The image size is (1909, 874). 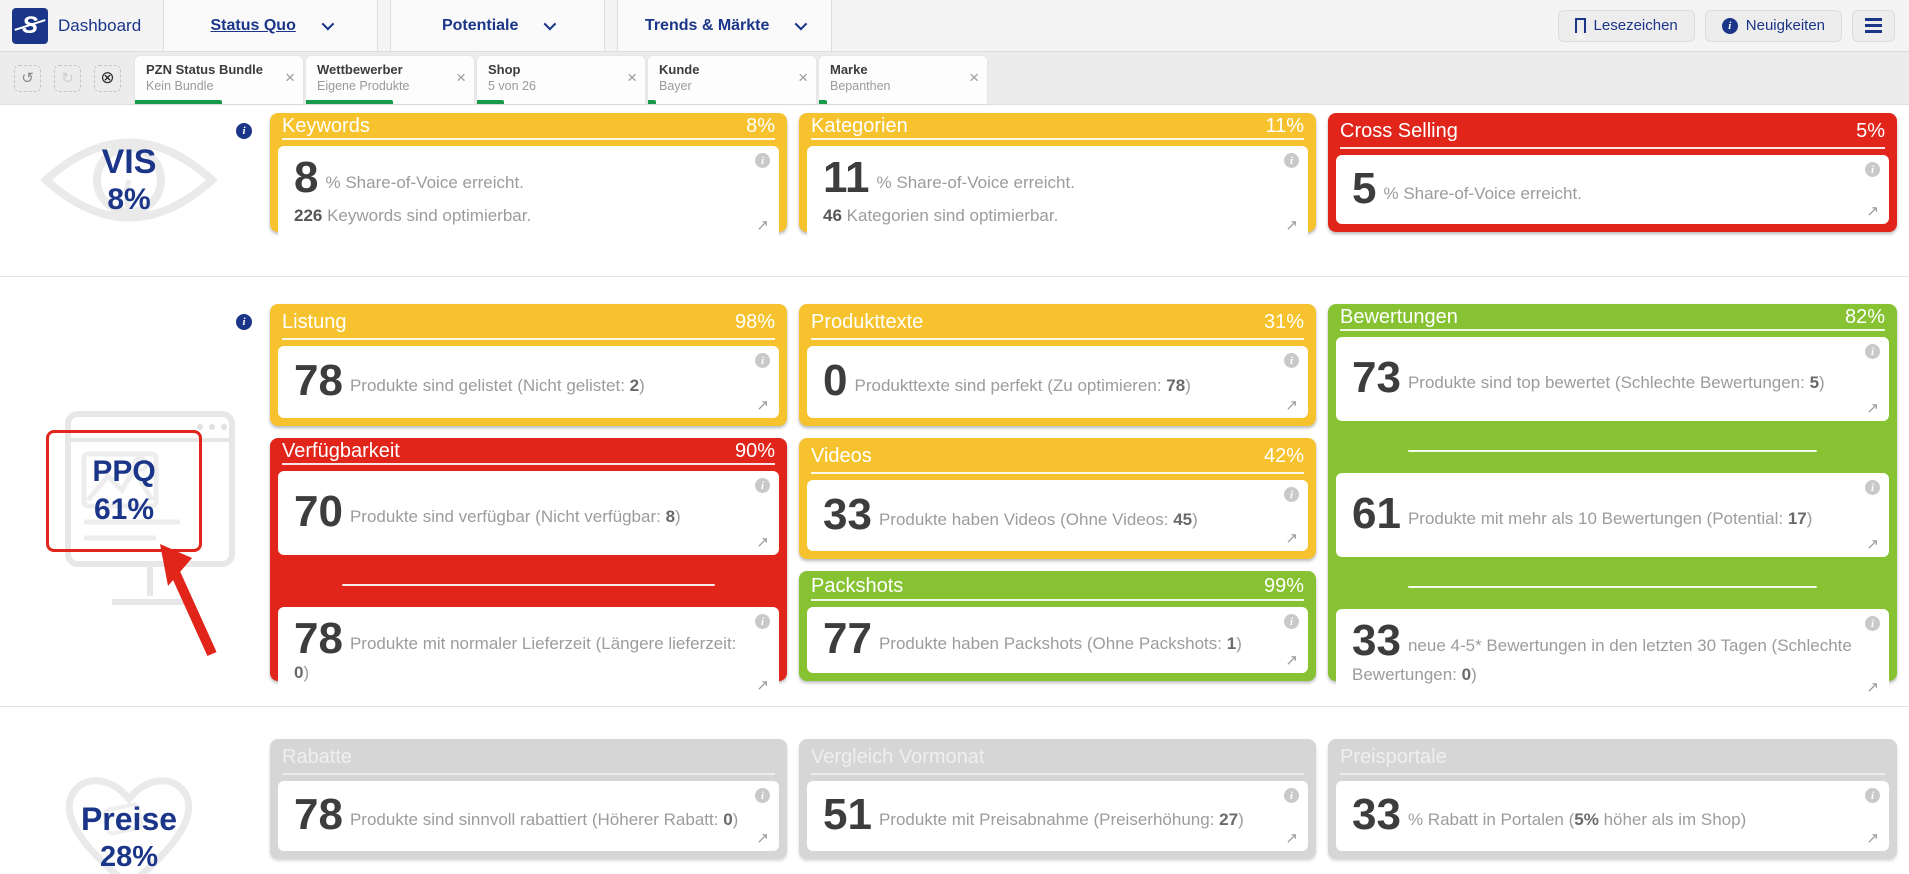 I want to click on ppq-percent: 61%, so click(x=124, y=509).